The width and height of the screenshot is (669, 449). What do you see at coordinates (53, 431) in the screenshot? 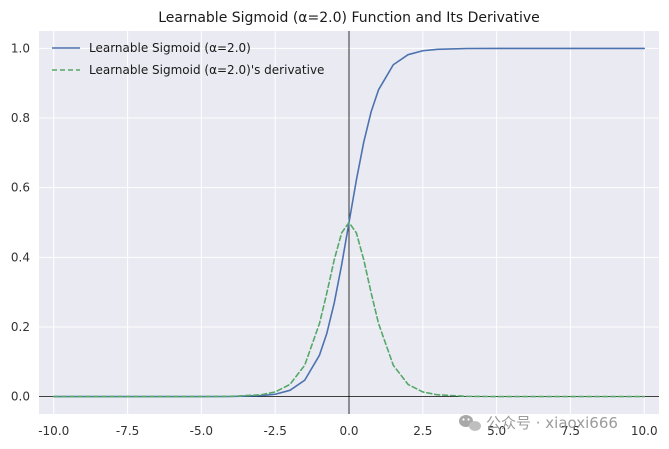
I see `x-tick-label: -10.0` at bounding box center [53, 431].